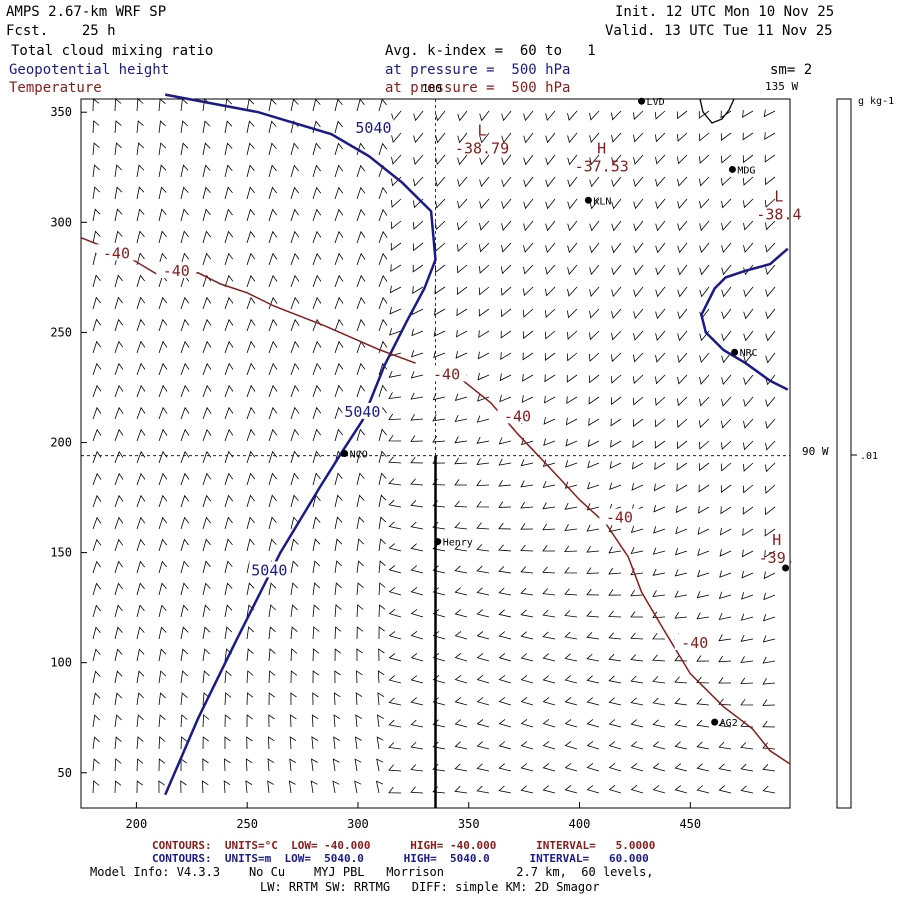  What do you see at coordinates (580, 824) in the screenshot?
I see `x-tick-label: 400` at bounding box center [580, 824].